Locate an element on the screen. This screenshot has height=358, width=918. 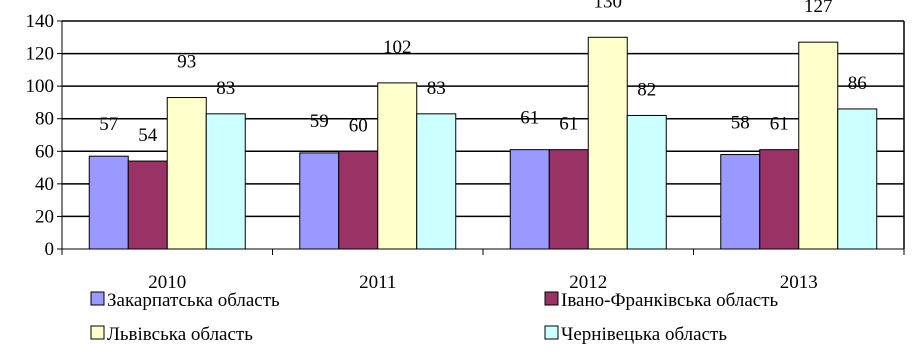
legend-label: Львівська область is located at coordinates (180, 334).